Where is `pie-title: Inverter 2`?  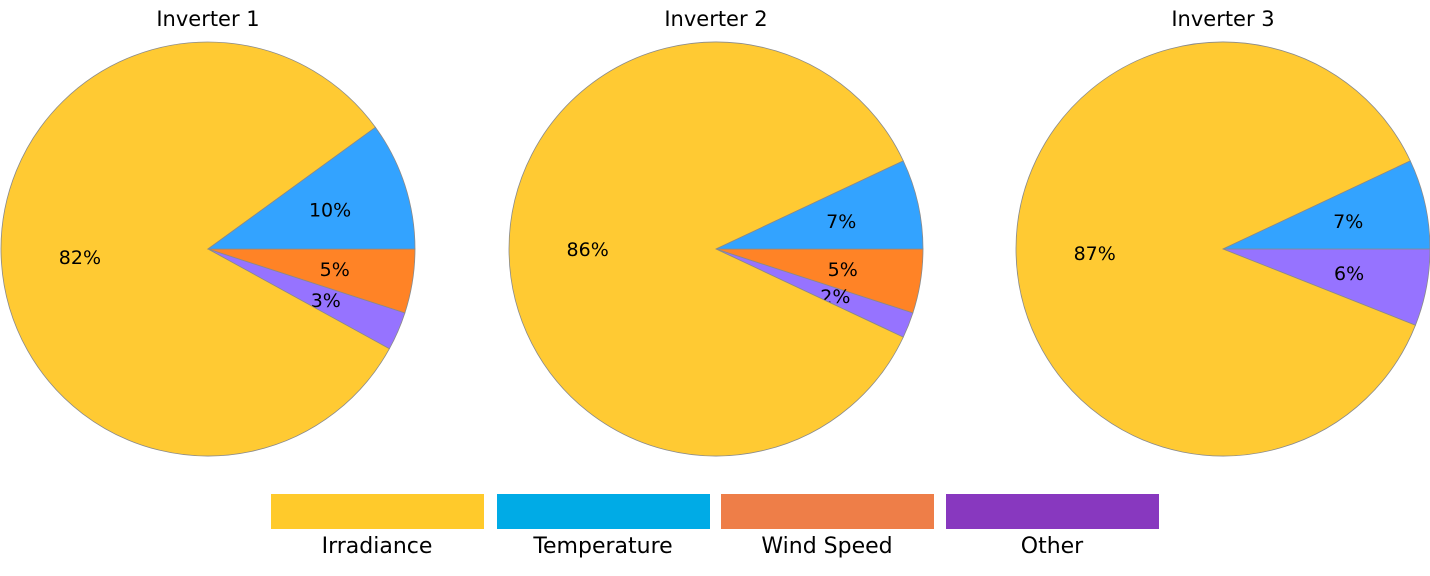
pie-title: Inverter 2 is located at coordinates (715, 19).